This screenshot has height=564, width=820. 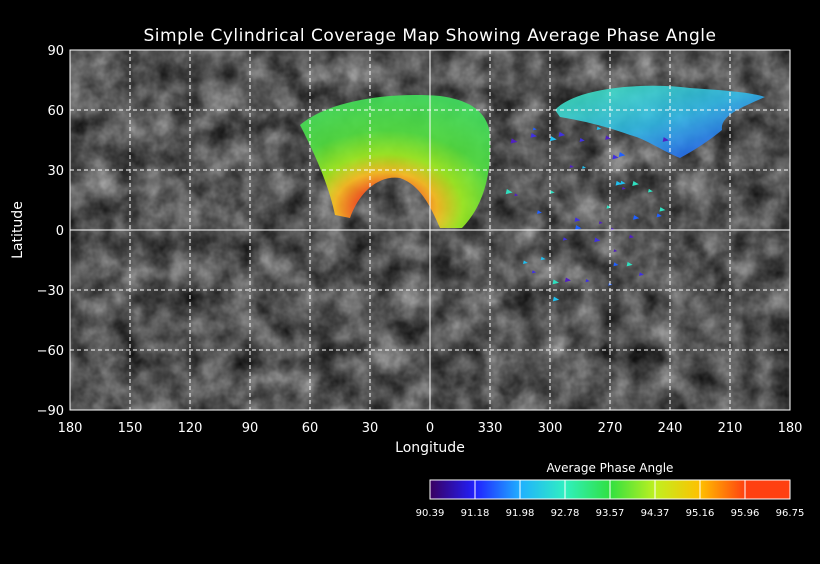 What do you see at coordinates (745, 513) in the screenshot?
I see `colorbar-tick-label: 95.96` at bounding box center [745, 513].